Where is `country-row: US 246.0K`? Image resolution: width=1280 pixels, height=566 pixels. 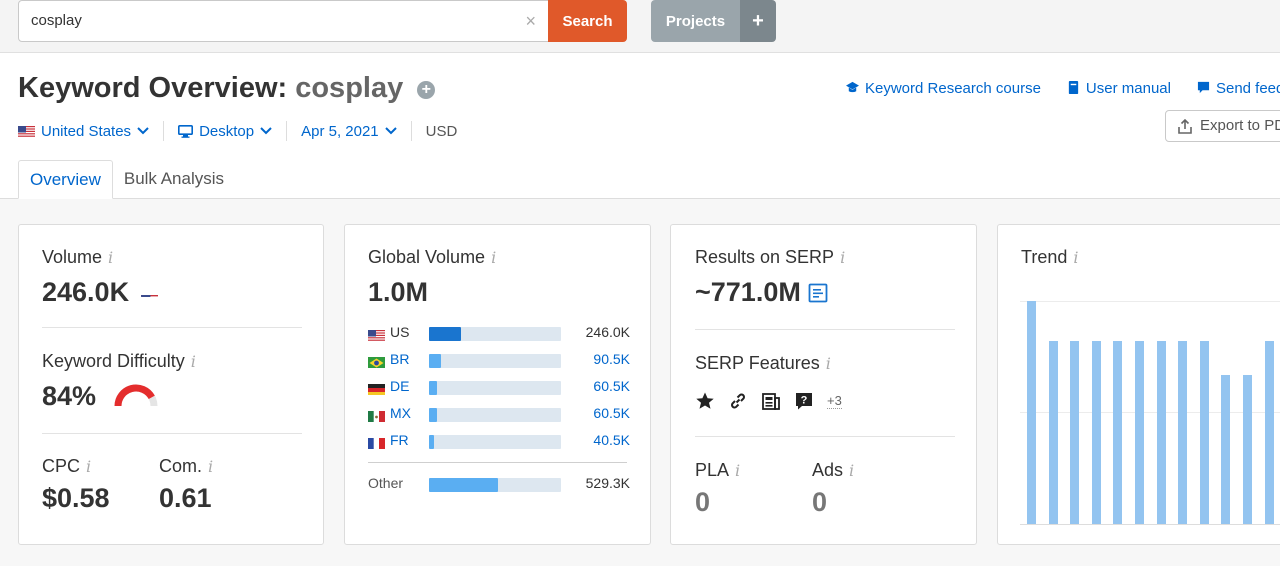 country-row: US 246.0K is located at coordinates (499, 333).